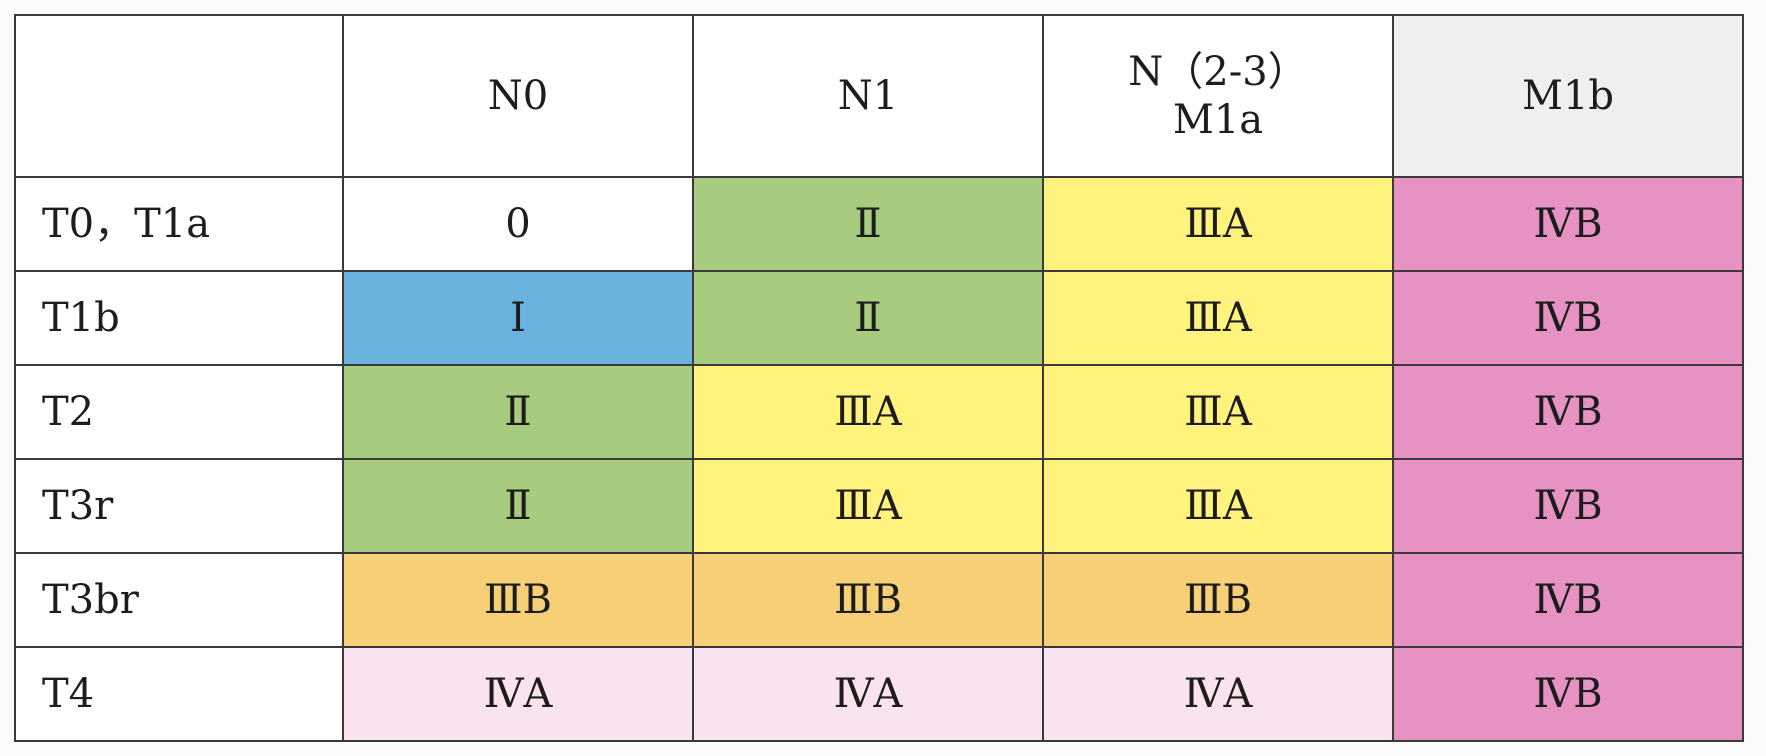  I want to click on header-m1a-line-2: M1a, so click(1218, 120).